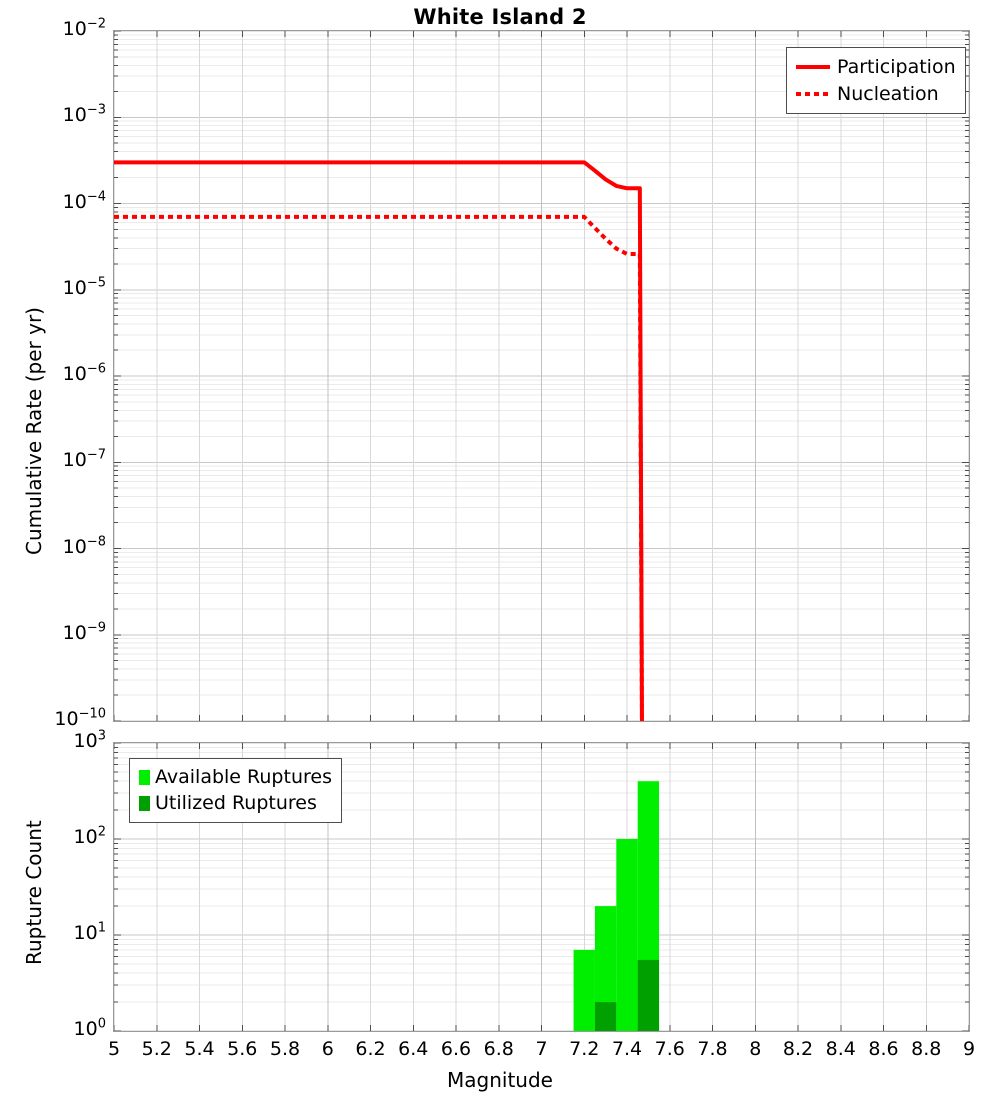 Image resolution: width=1000 pixels, height=1100 pixels. What do you see at coordinates (712, 1049) in the screenshot?
I see `x-tick-label: 7.8` at bounding box center [712, 1049].